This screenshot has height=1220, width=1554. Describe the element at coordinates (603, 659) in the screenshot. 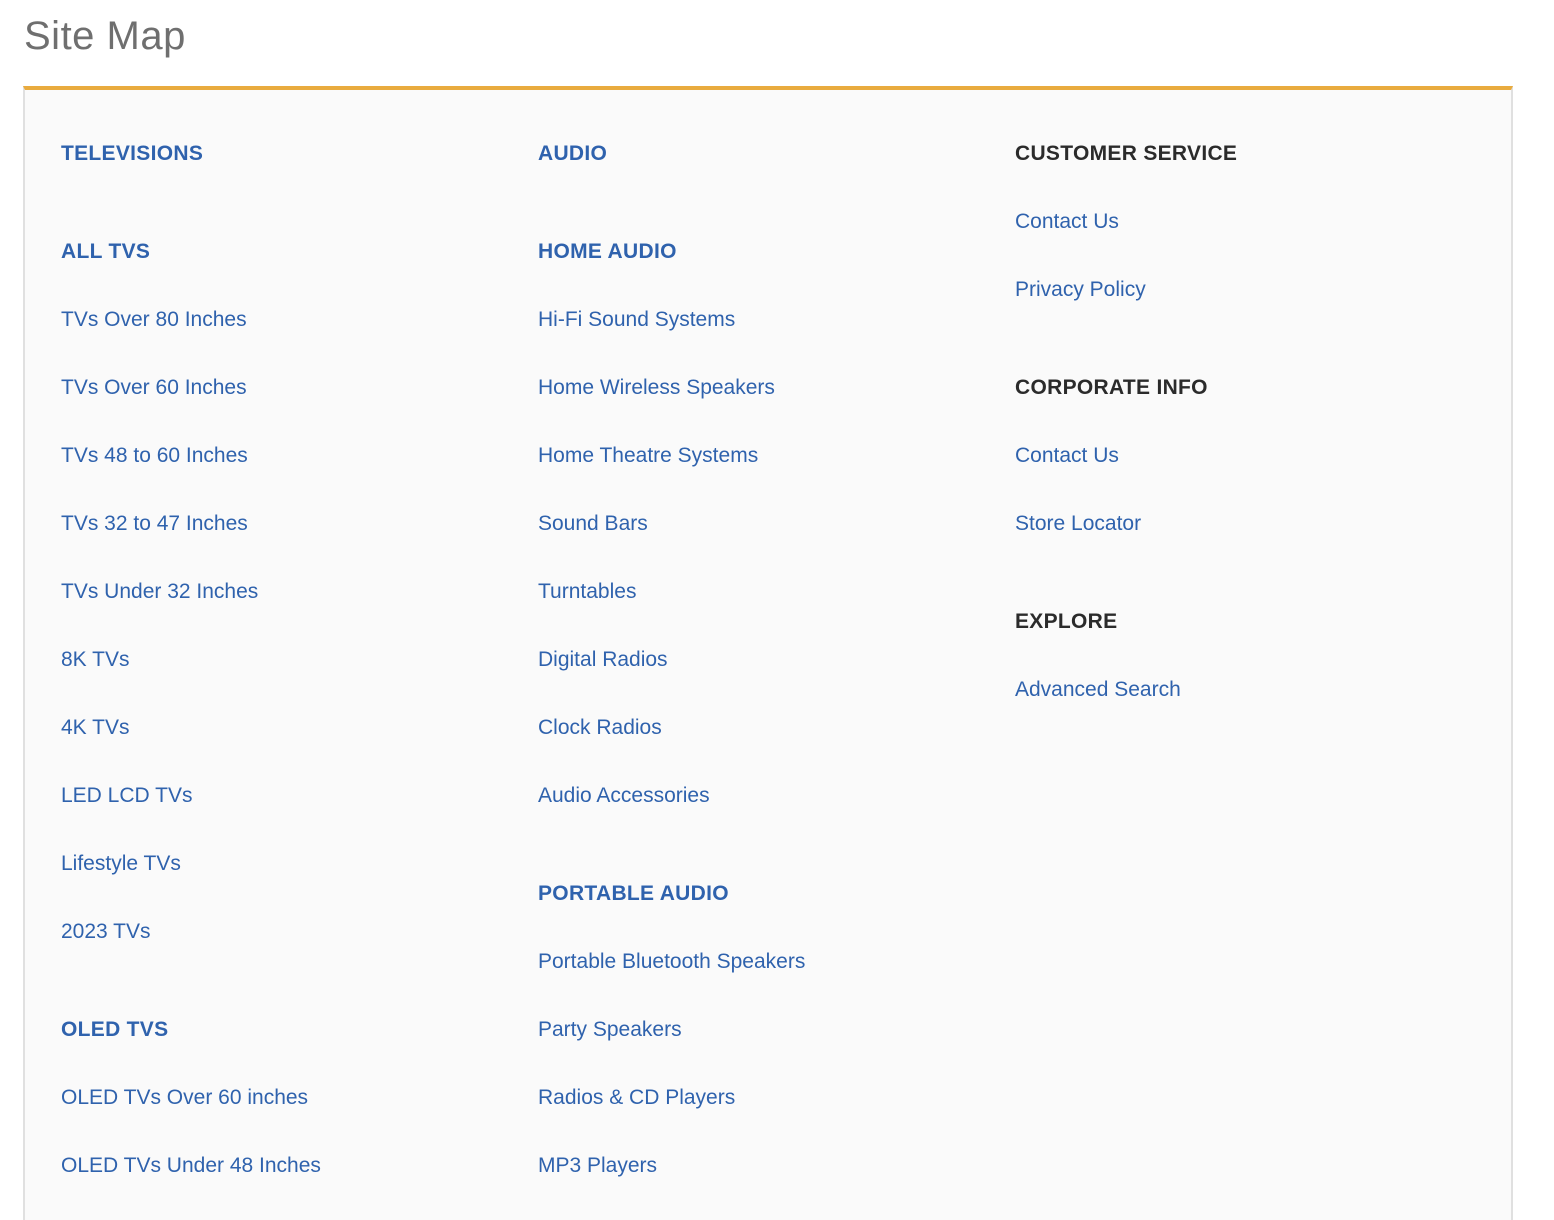

I see `sitemap-link: Digital Radios` at that location.